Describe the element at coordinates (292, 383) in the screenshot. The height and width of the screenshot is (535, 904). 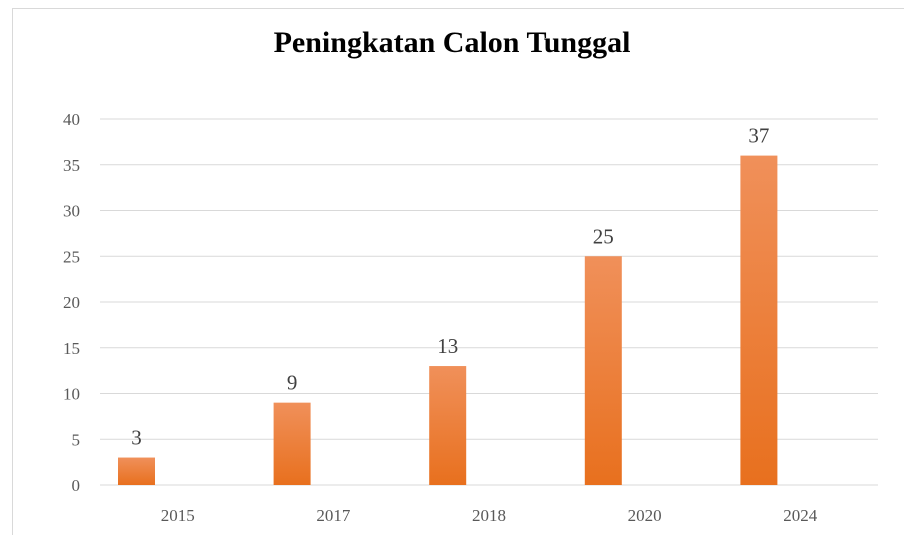
I see `data-label-2017: 9` at that location.